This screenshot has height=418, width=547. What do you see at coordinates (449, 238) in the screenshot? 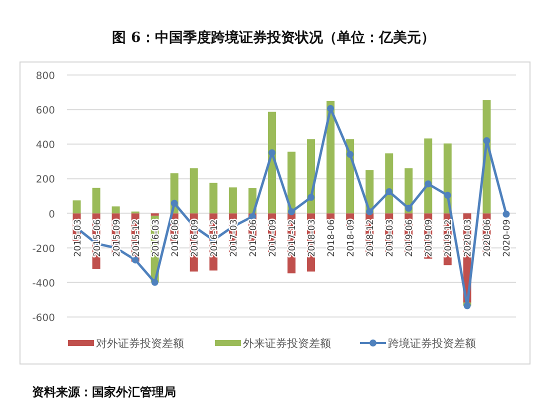
I see `x-tick-label: 2019-12` at bounding box center [449, 238].